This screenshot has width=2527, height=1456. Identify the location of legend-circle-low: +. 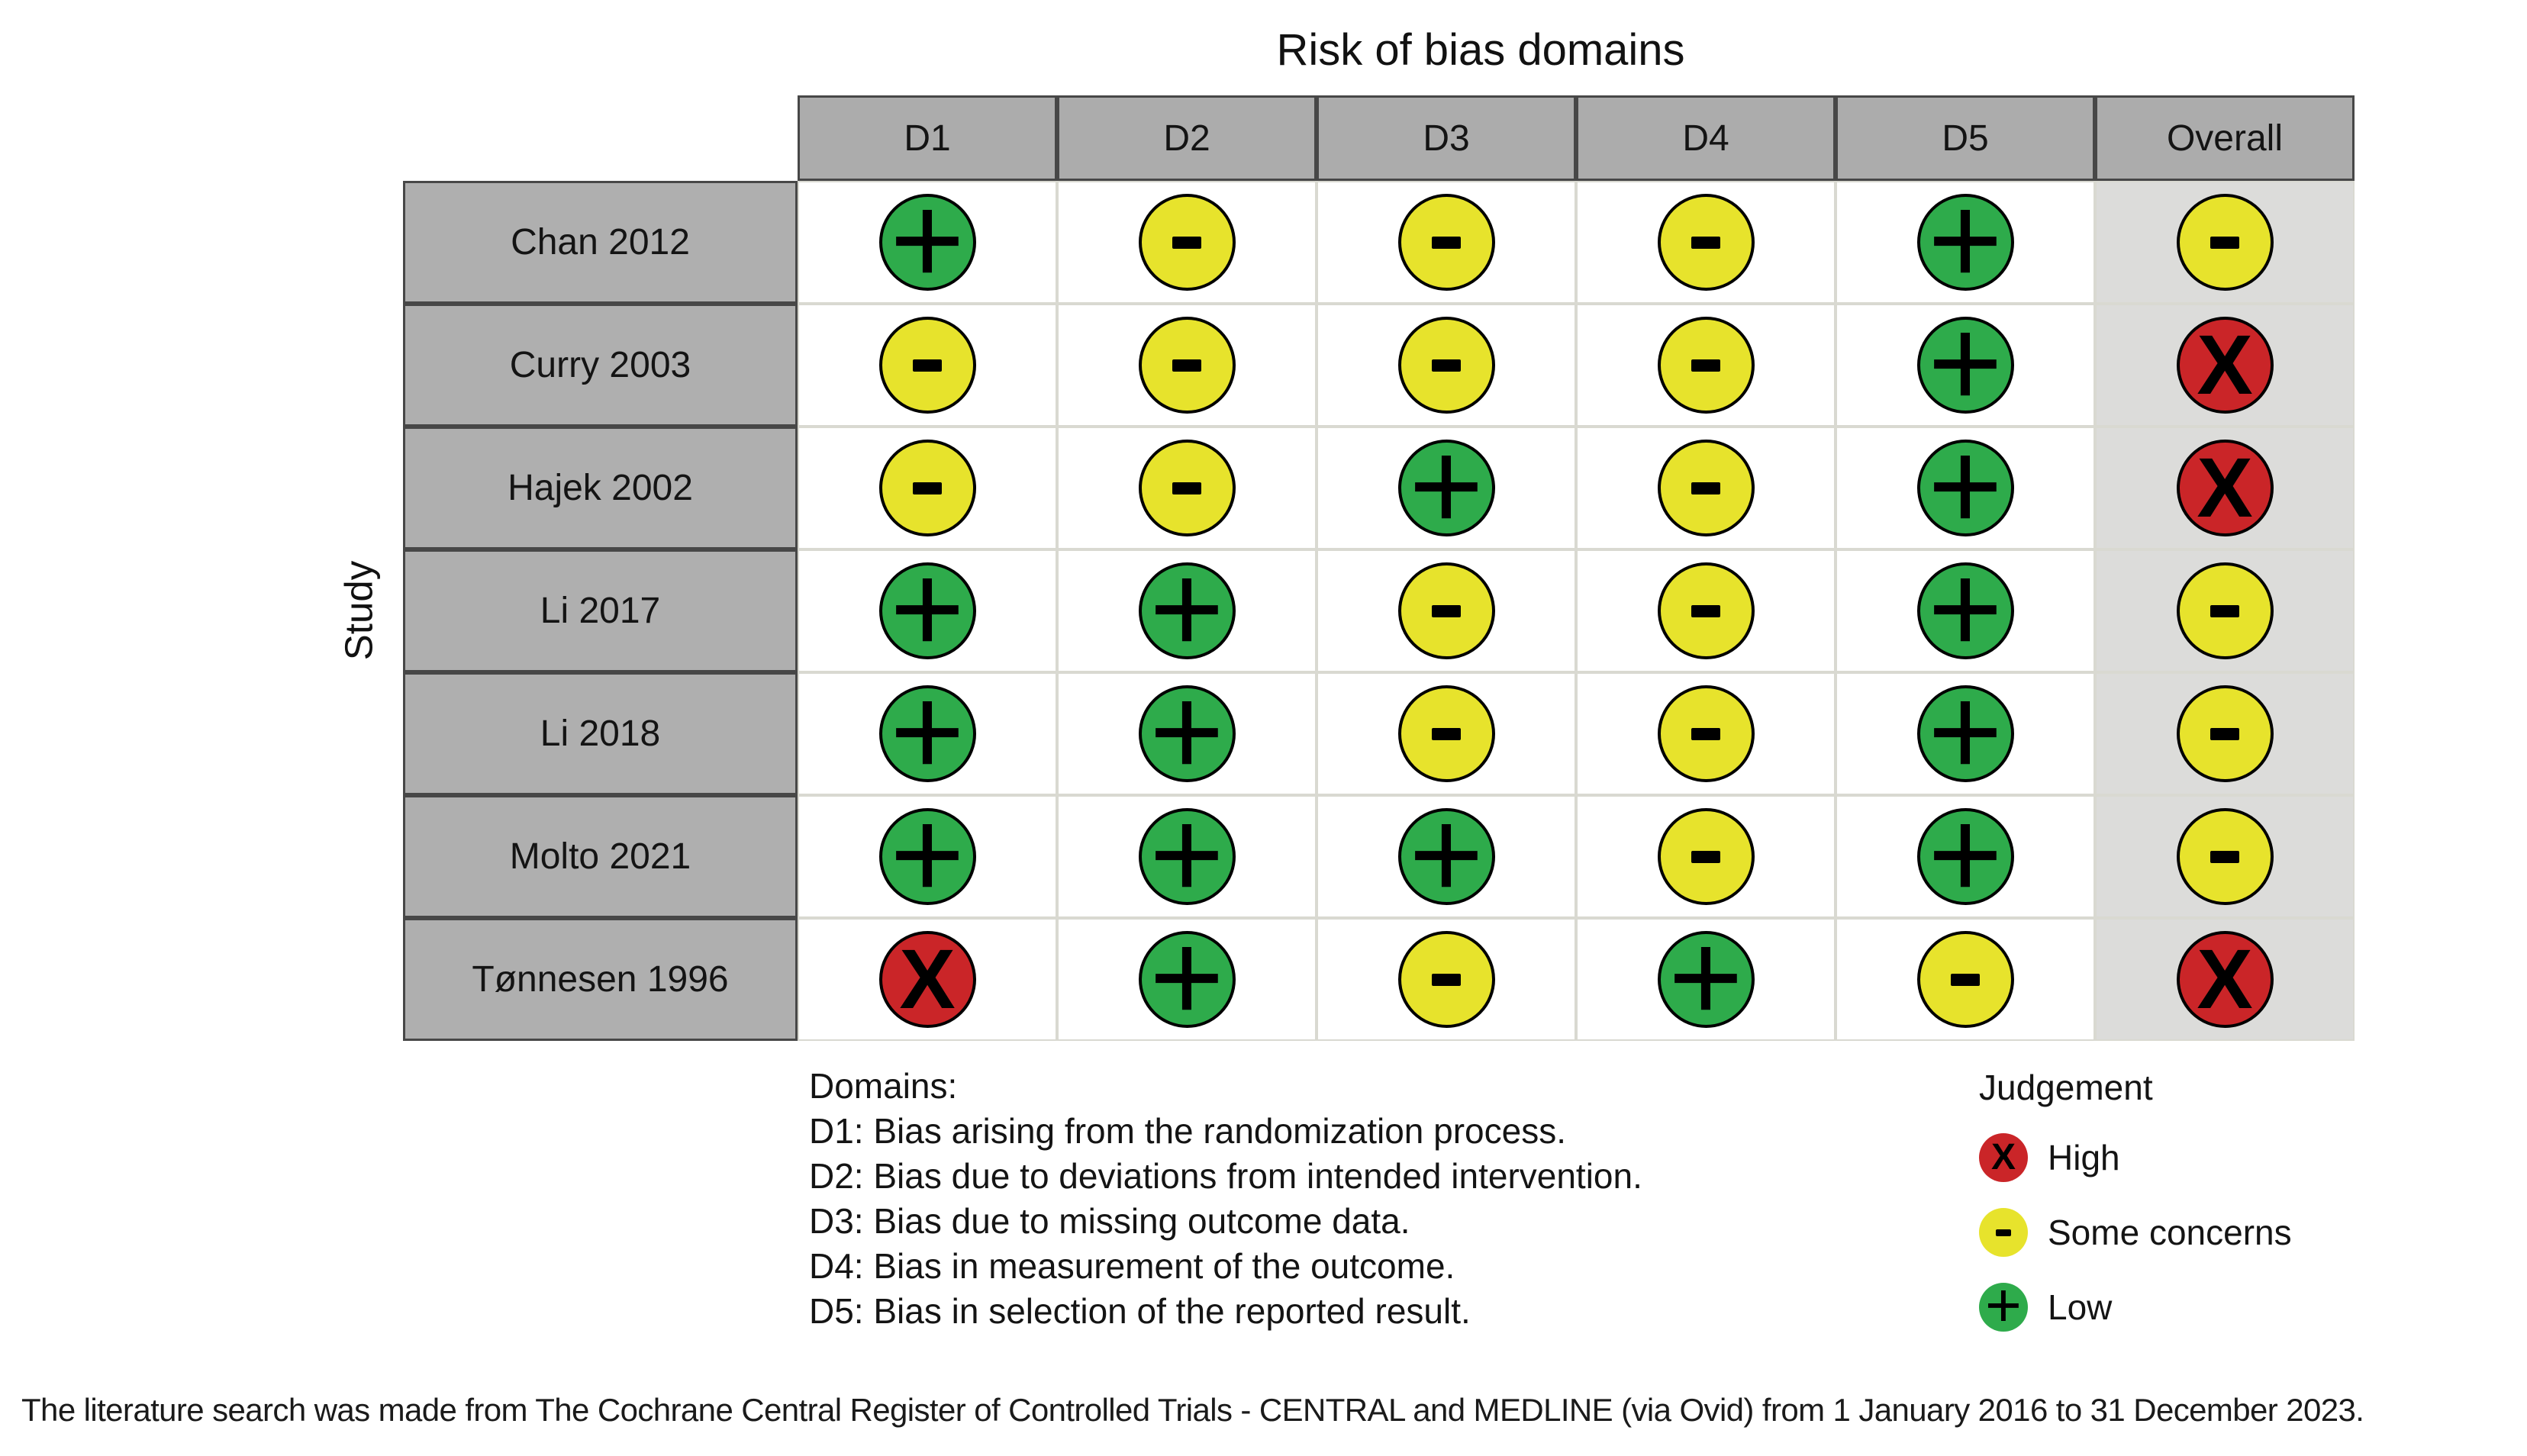
(2003, 1305).